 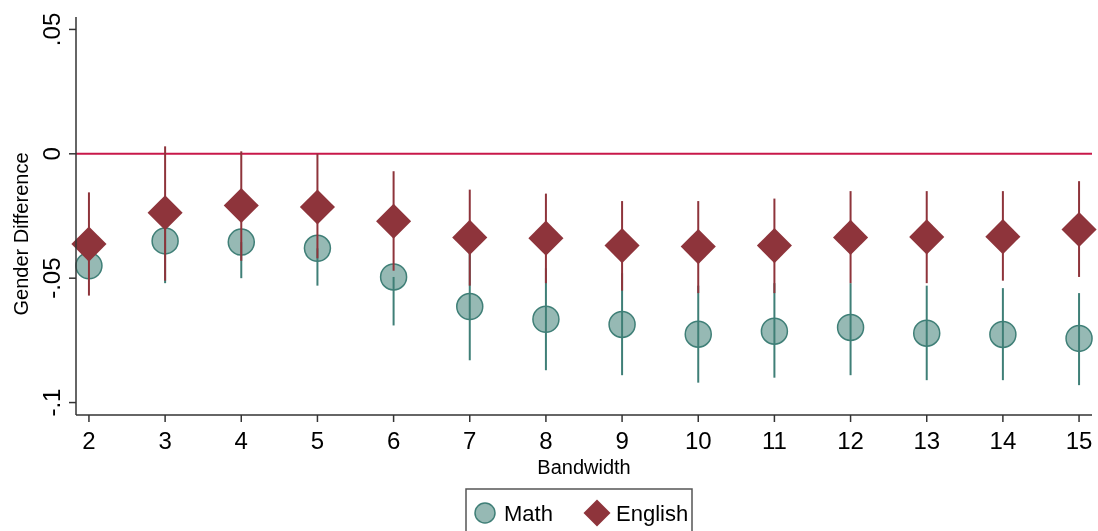 I want to click on x-tick-label: 5, so click(x=317, y=440).